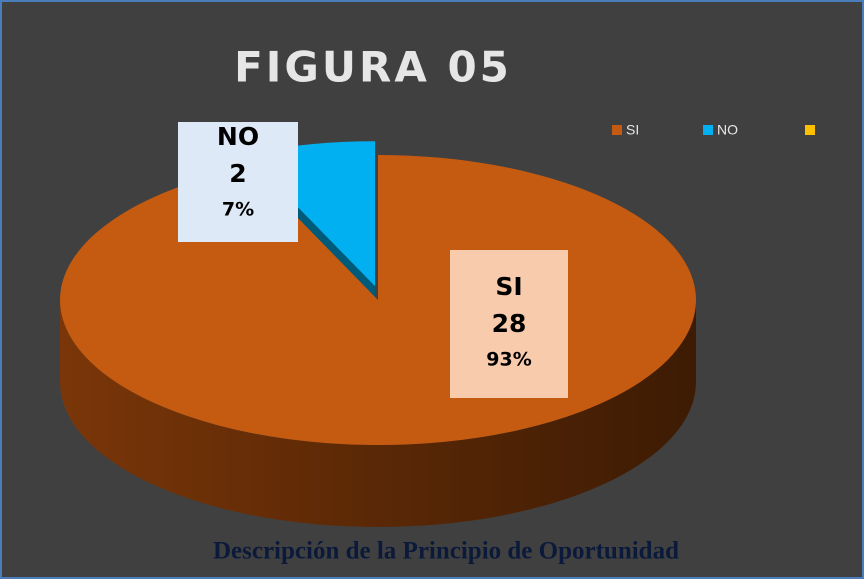 This screenshot has width=864, height=579. What do you see at coordinates (508, 360) in the screenshot?
I see `data-label-percent: 93%` at bounding box center [508, 360].